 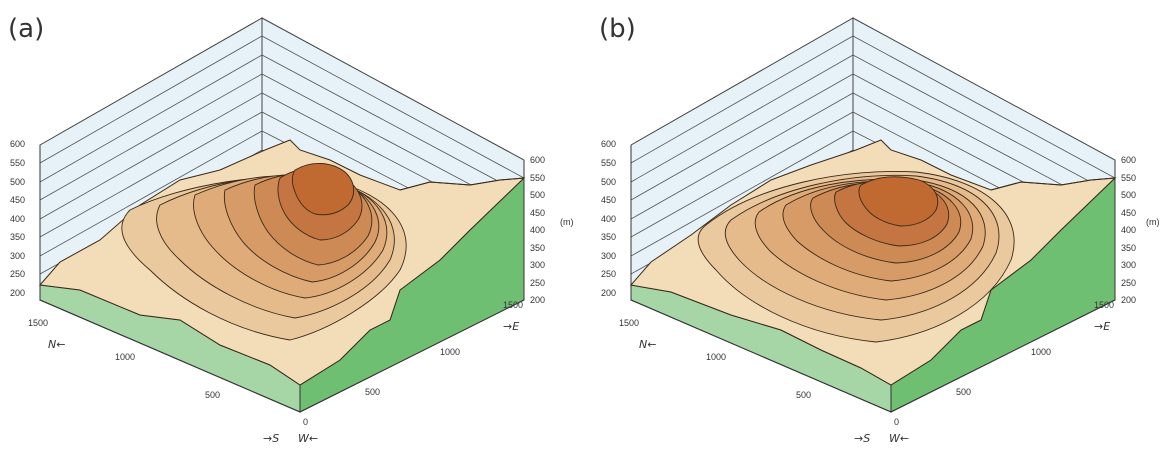 What do you see at coordinates (617, 29) in the screenshot?
I see `panel-label: (b)` at bounding box center [617, 29].